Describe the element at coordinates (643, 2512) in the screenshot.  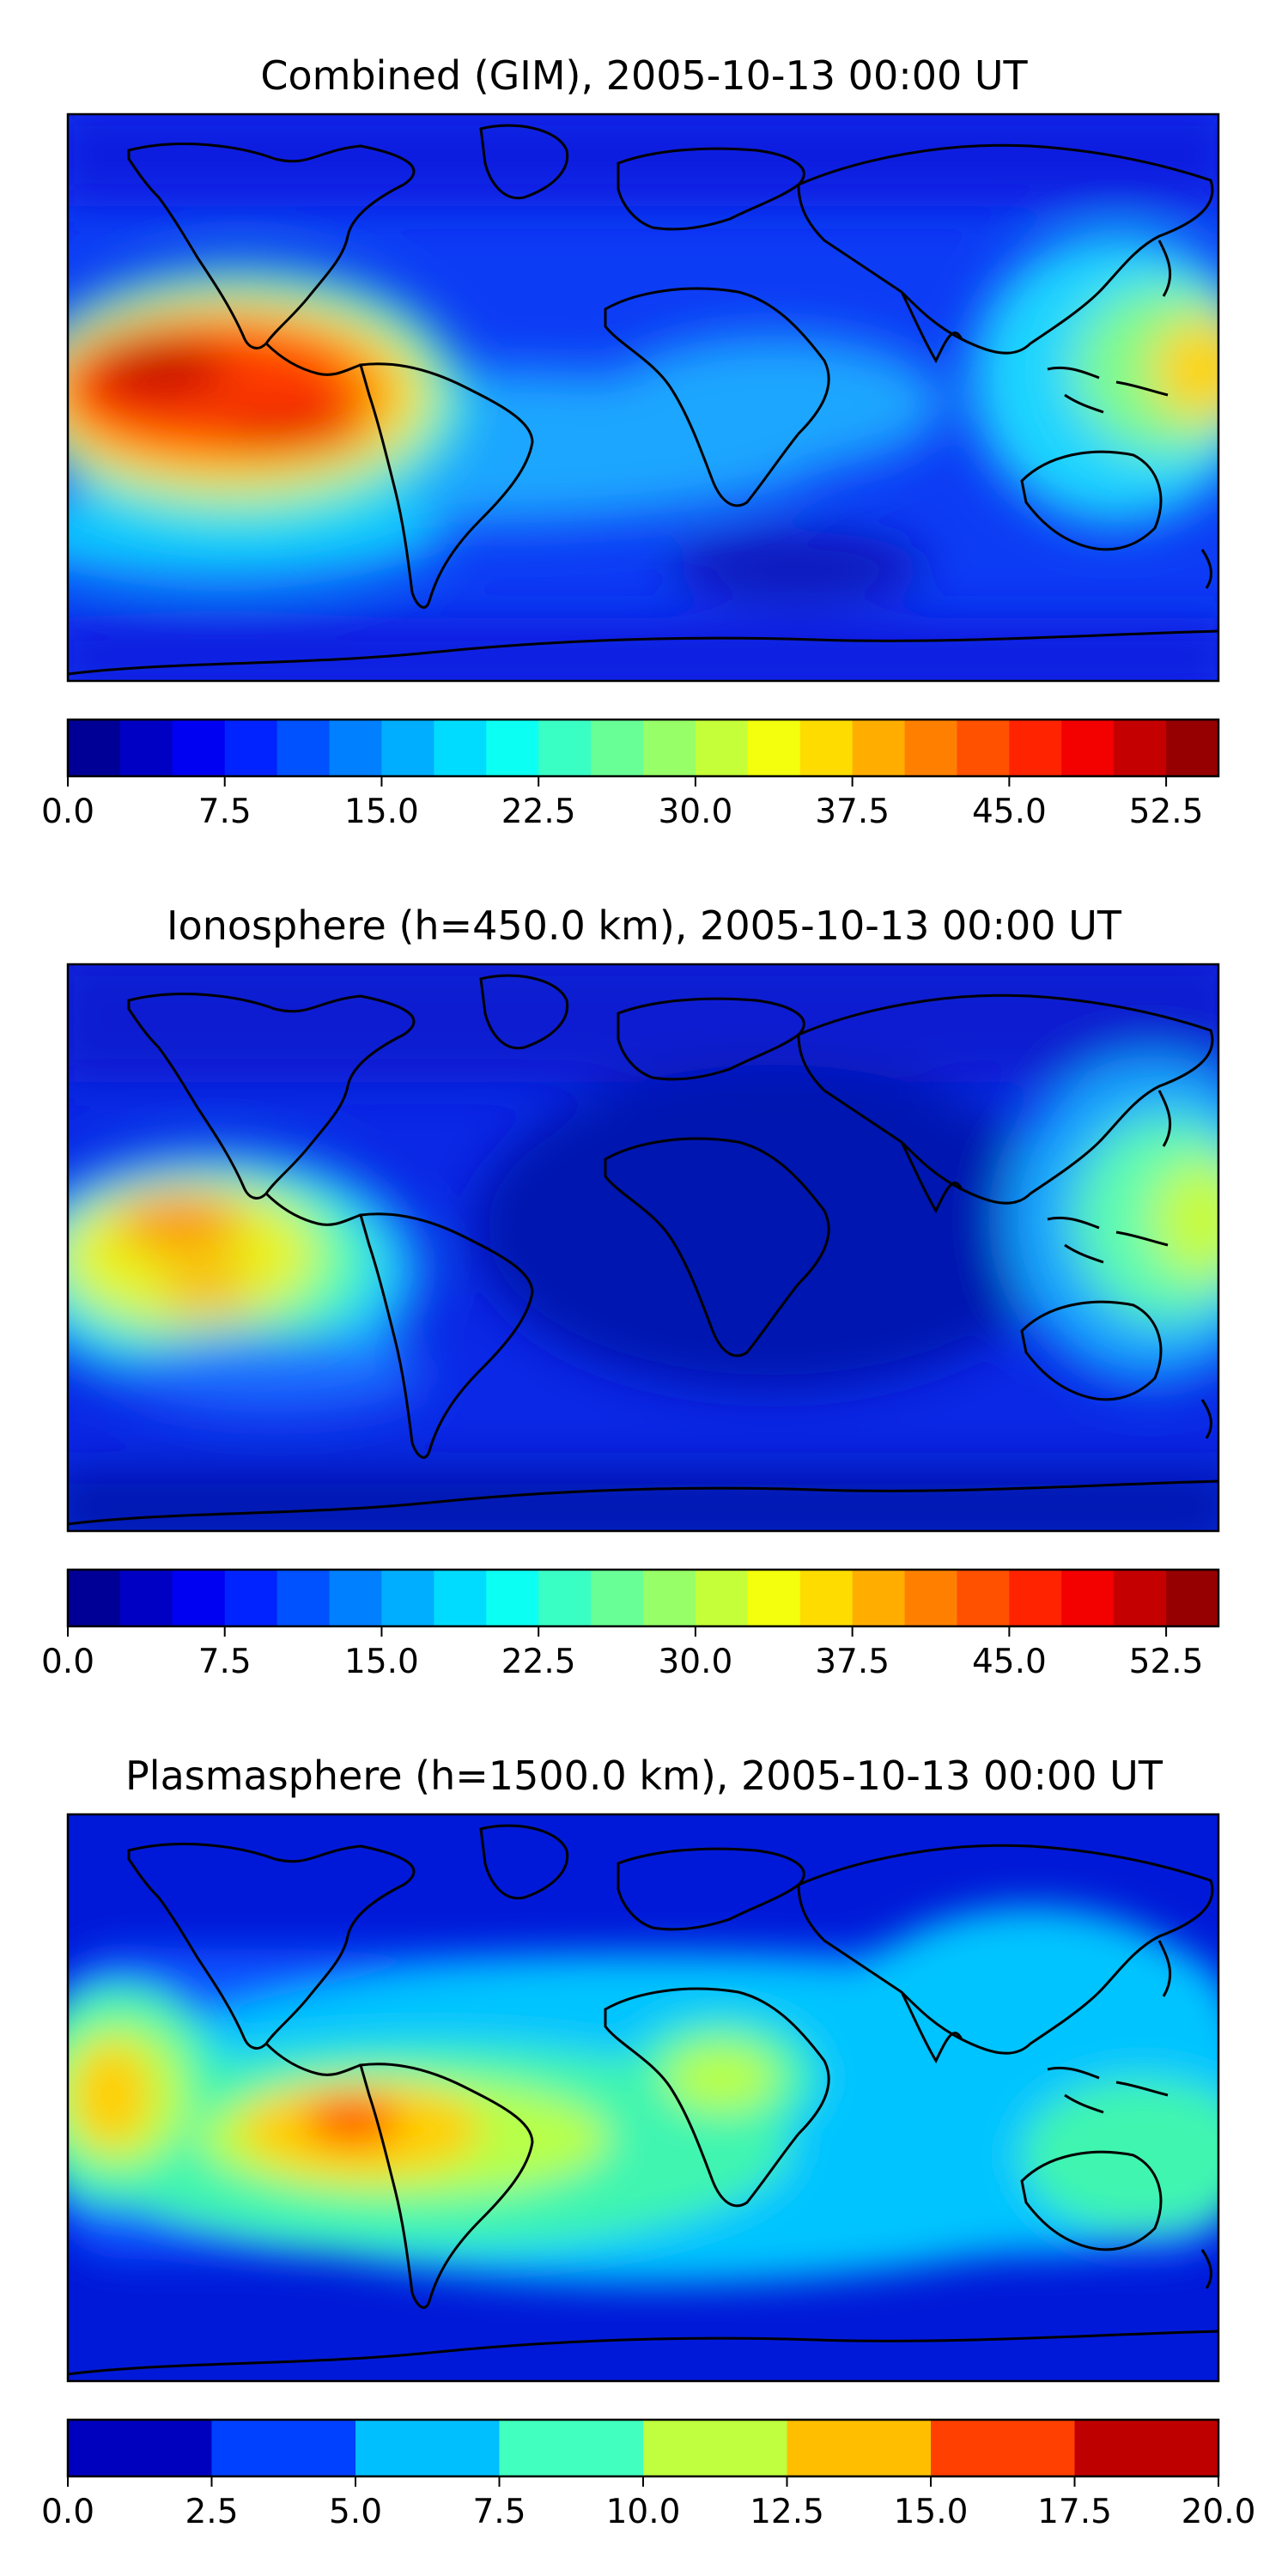
I see `colorbar-tick-label: 10.0` at that location.